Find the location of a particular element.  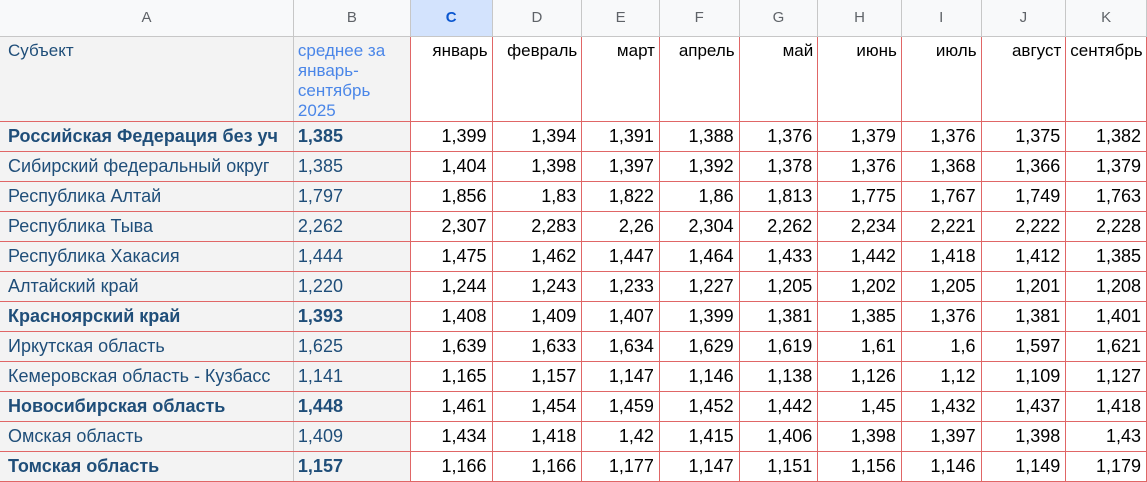

subject-header-cell: Субъект is located at coordinates (147, 79).